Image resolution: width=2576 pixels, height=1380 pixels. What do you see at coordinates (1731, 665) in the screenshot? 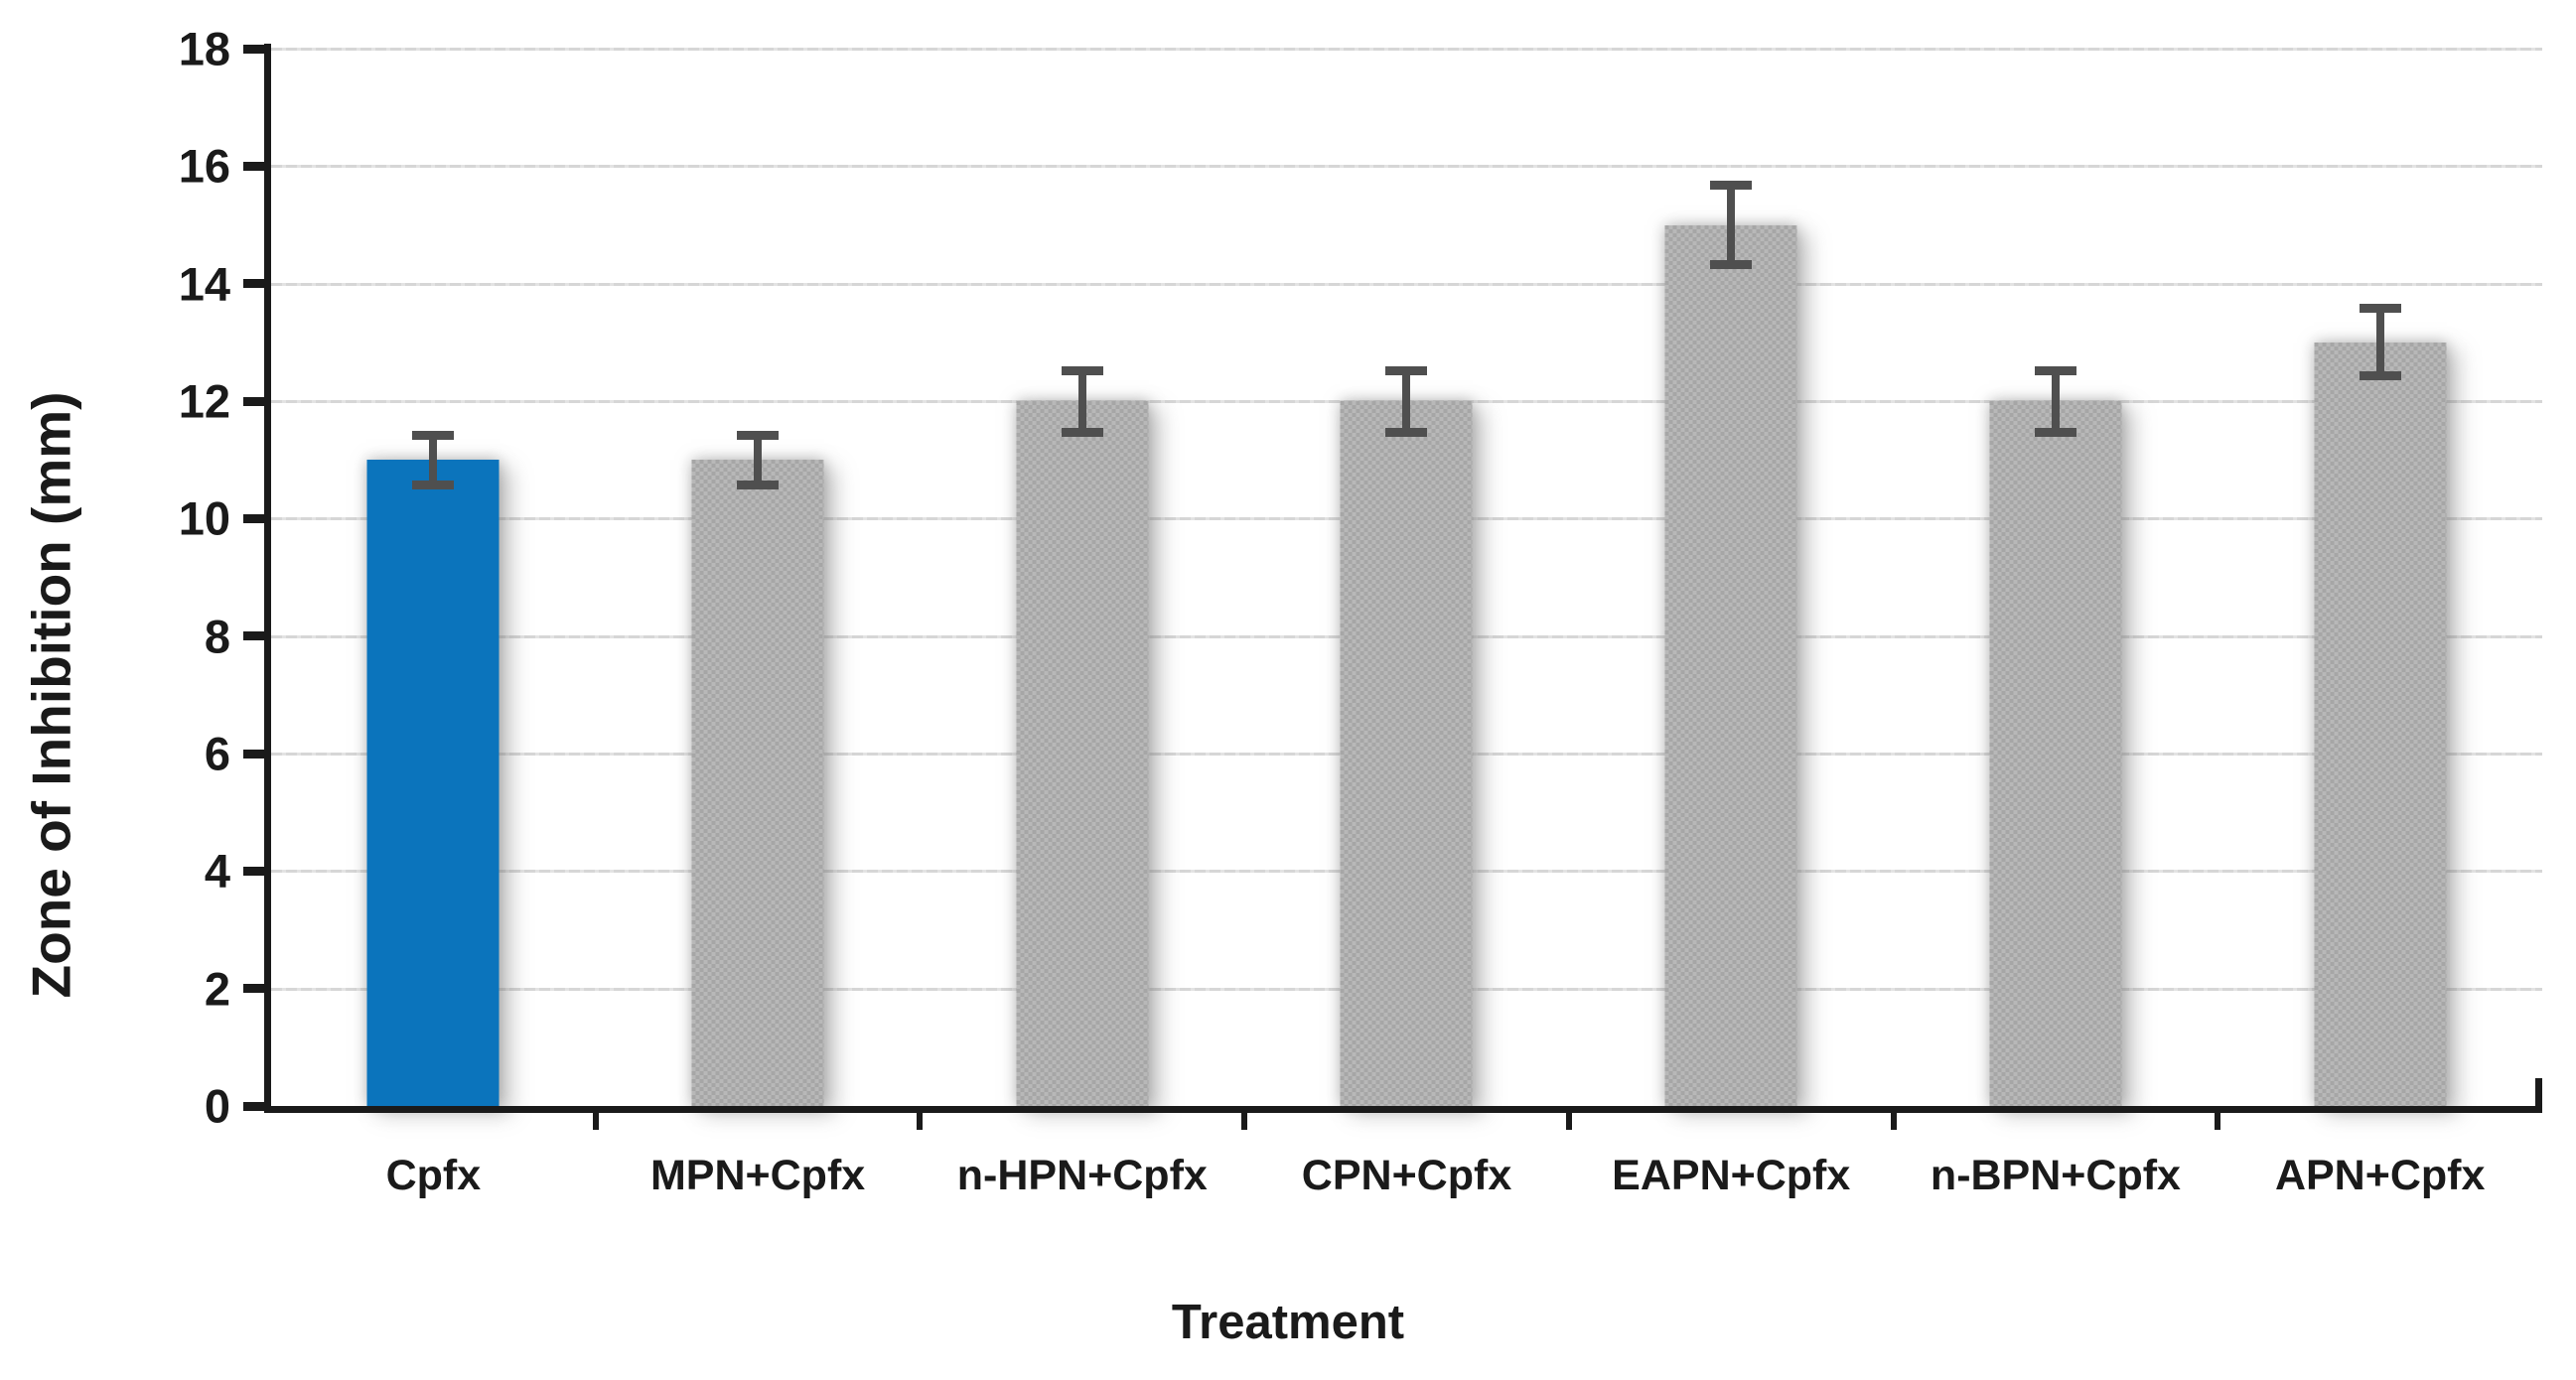
I see `bar-eapn-cpfx` at bounding box center [1731, 665].